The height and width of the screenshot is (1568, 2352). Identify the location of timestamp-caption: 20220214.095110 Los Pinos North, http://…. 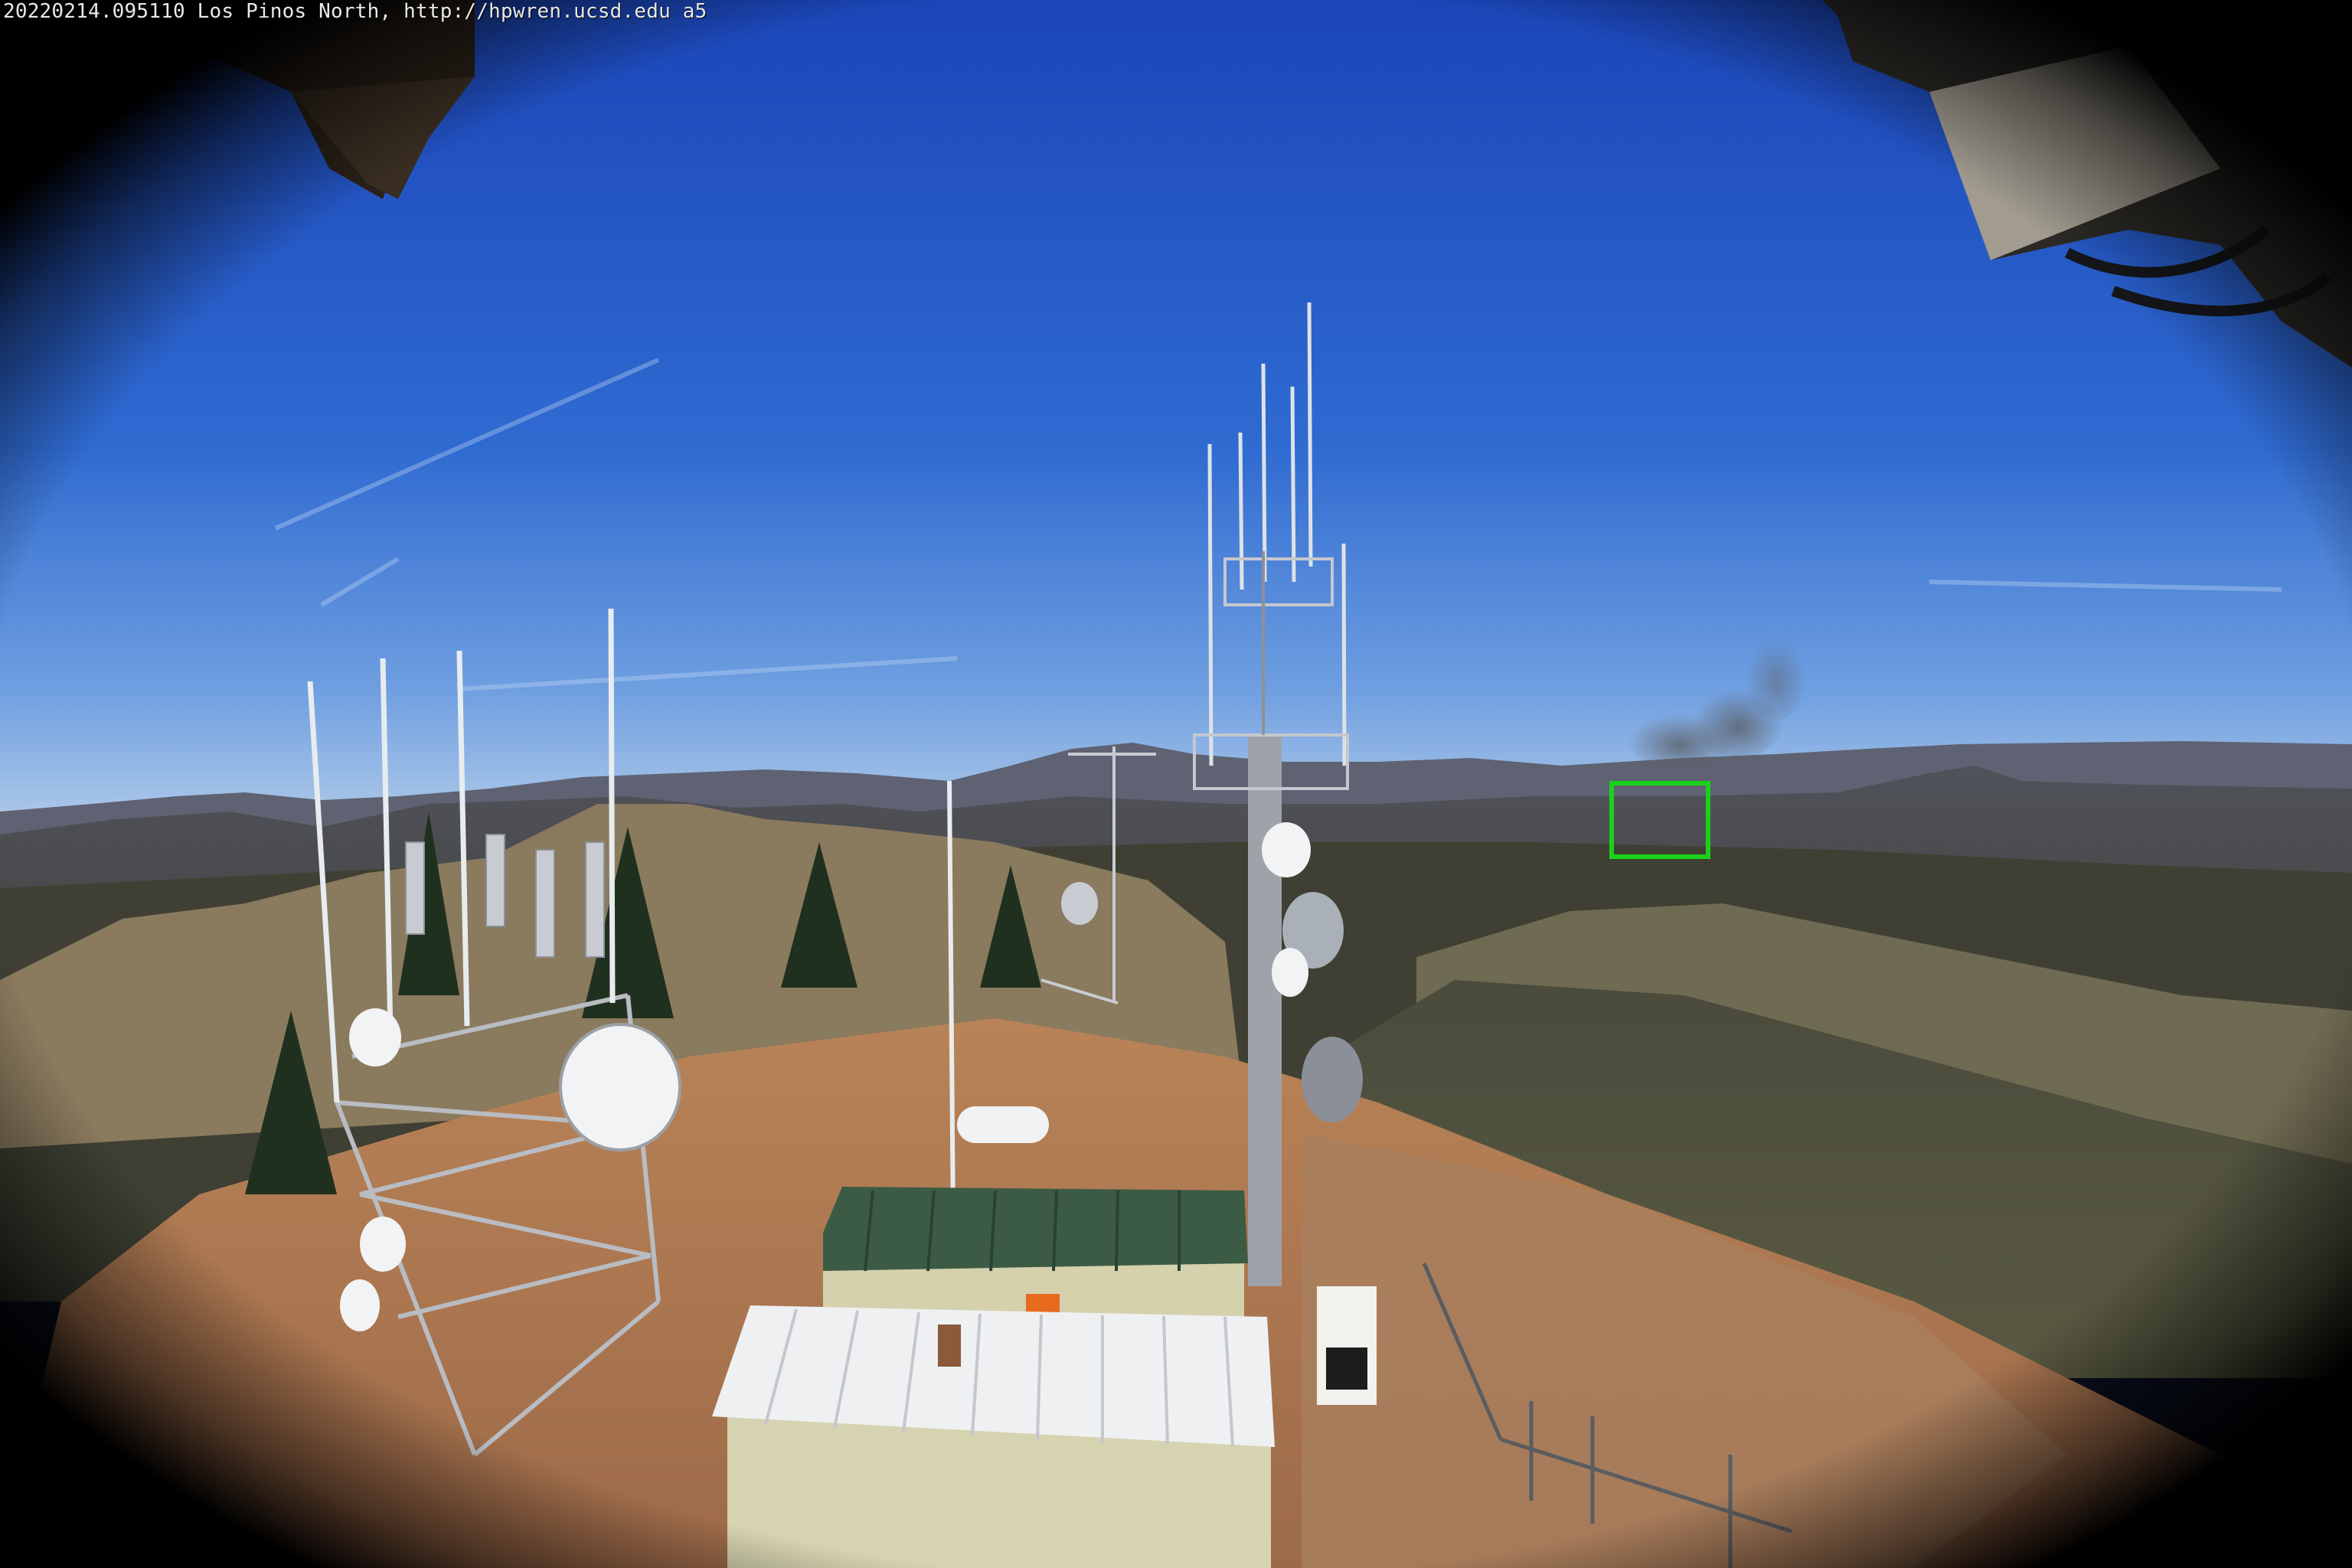
(355, 11).